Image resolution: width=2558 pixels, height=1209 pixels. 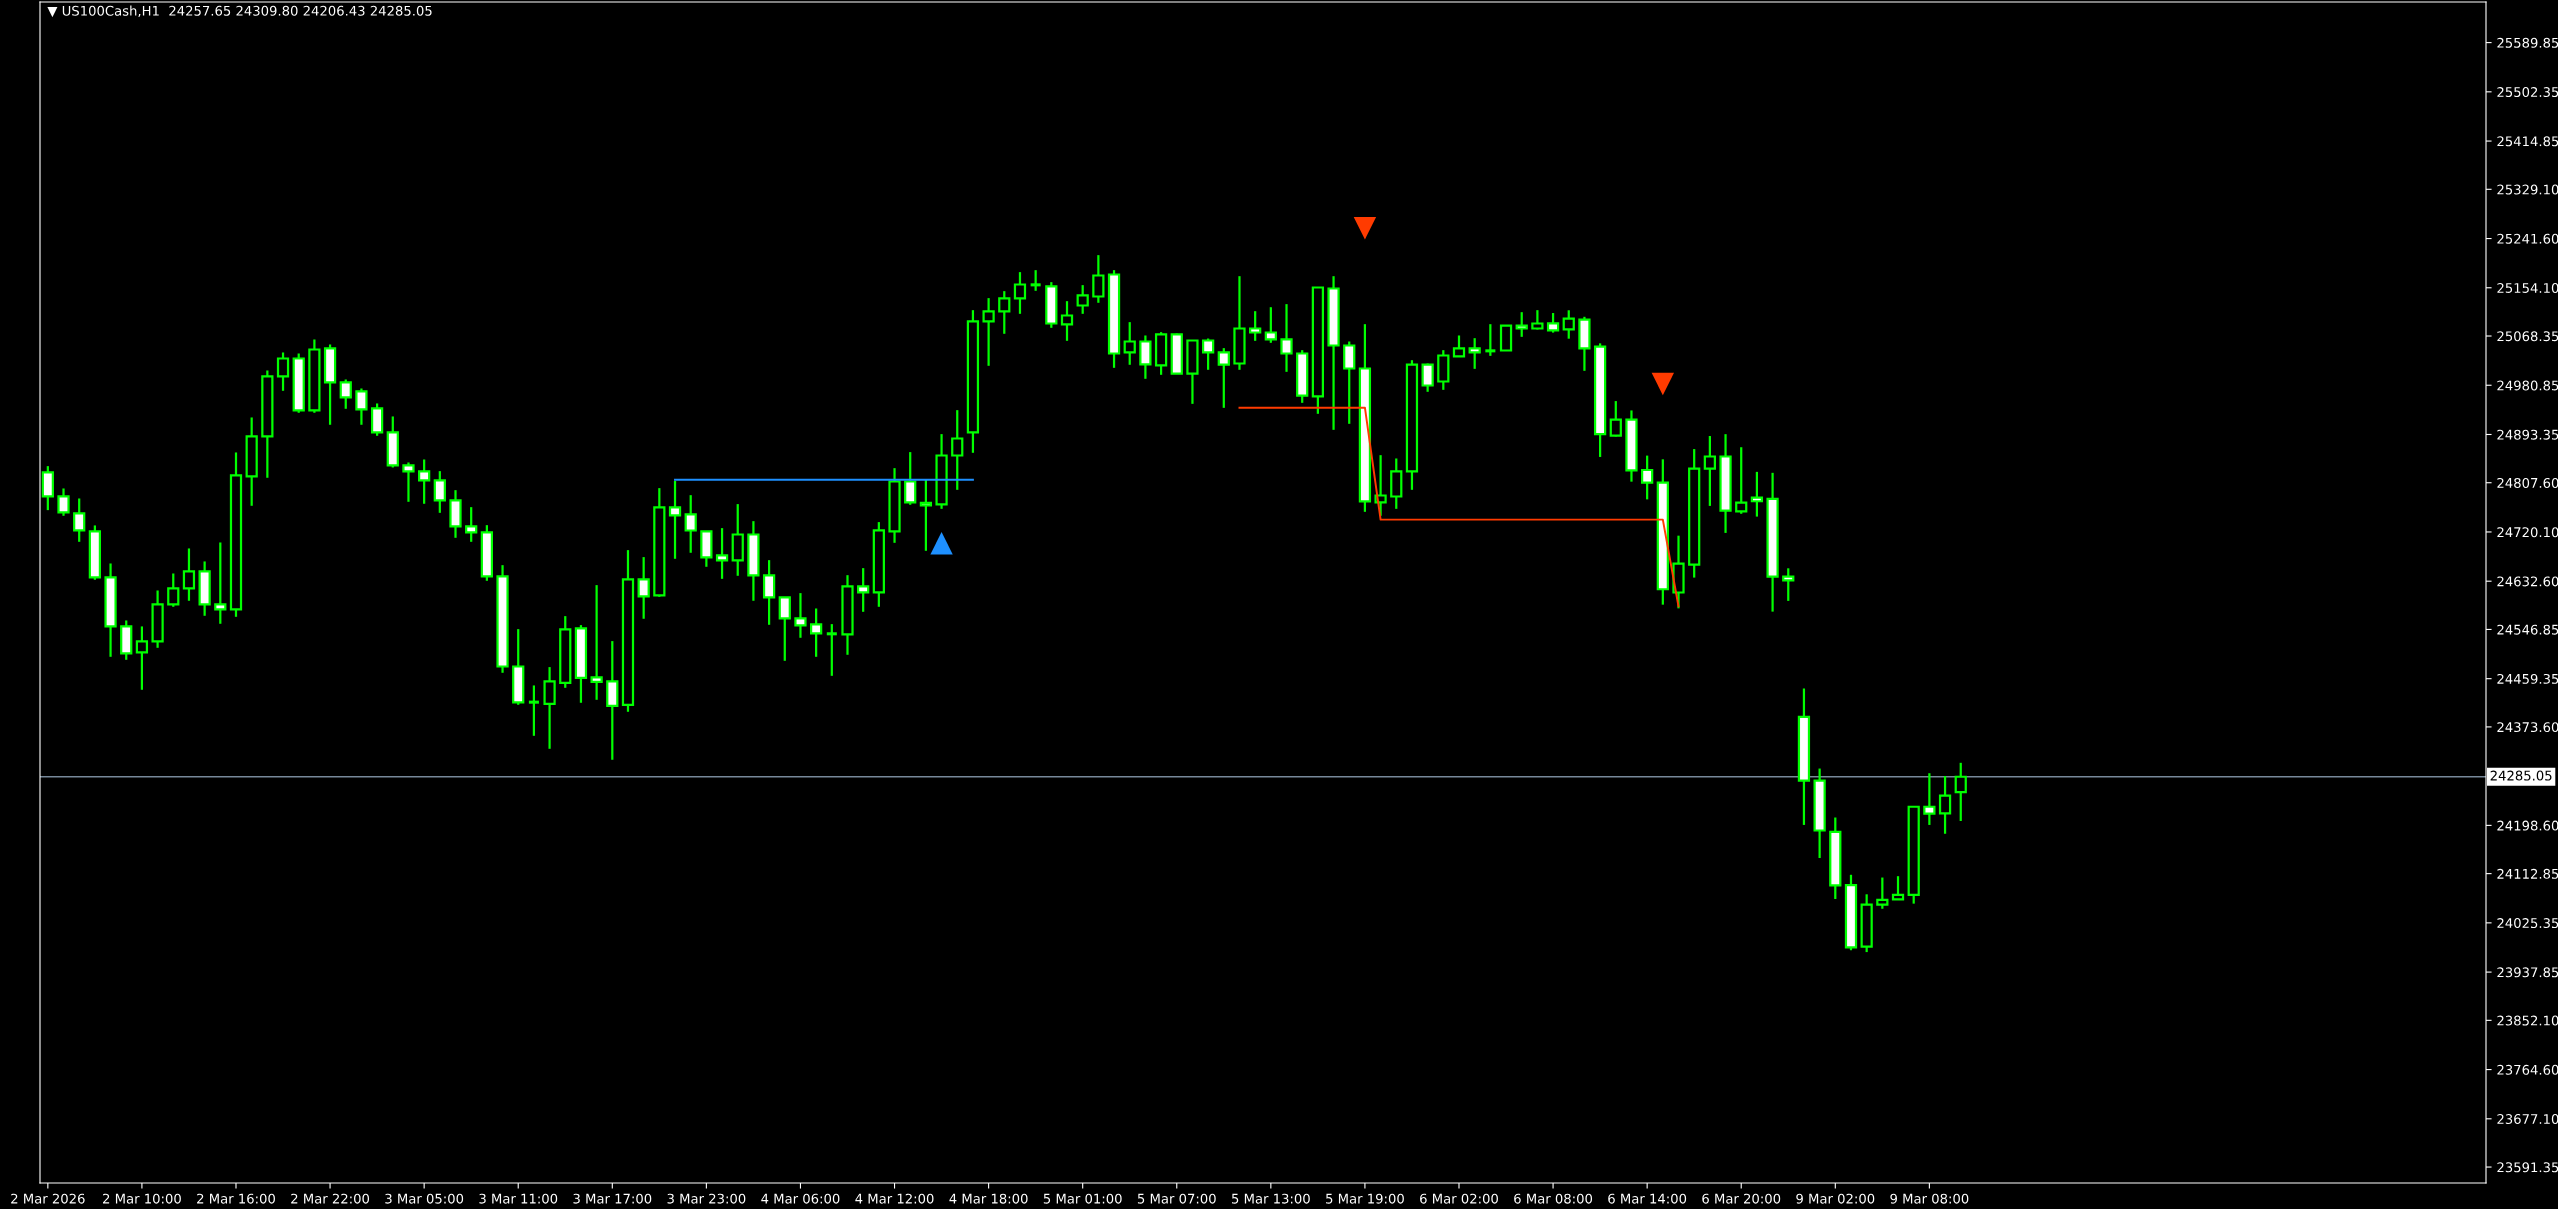 I want to click on chart-title: ▼ US100Cash,H1 24257.65 24309.80 24206.43 24285.05, so click(x=239, y=11).